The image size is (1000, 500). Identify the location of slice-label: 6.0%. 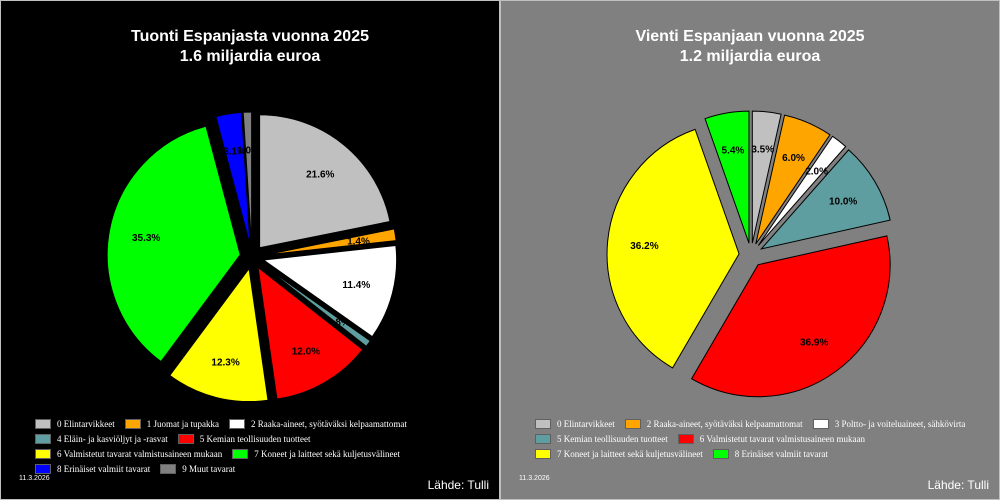
(793, 158).